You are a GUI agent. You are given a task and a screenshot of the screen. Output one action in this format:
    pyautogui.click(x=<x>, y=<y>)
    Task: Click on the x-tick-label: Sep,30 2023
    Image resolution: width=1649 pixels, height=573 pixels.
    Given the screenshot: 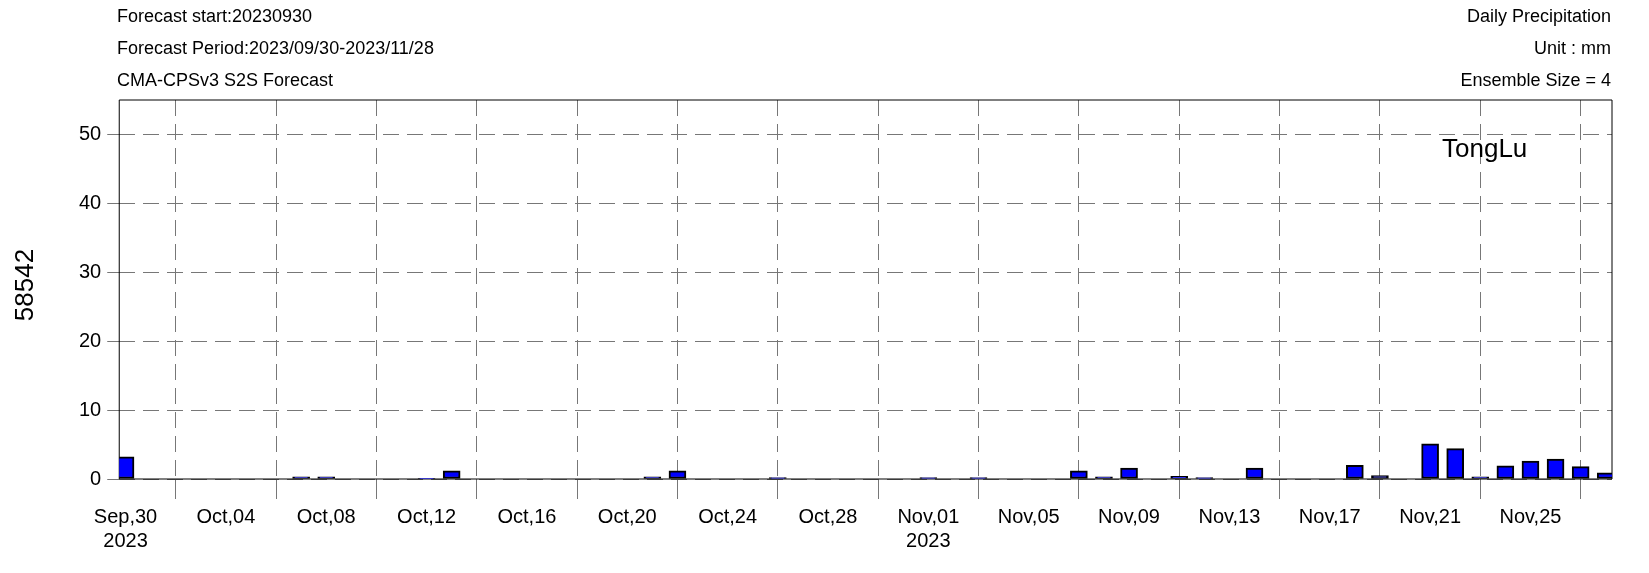 What is the action you would take?
    pyautogui.click(x=125, y=527)
    